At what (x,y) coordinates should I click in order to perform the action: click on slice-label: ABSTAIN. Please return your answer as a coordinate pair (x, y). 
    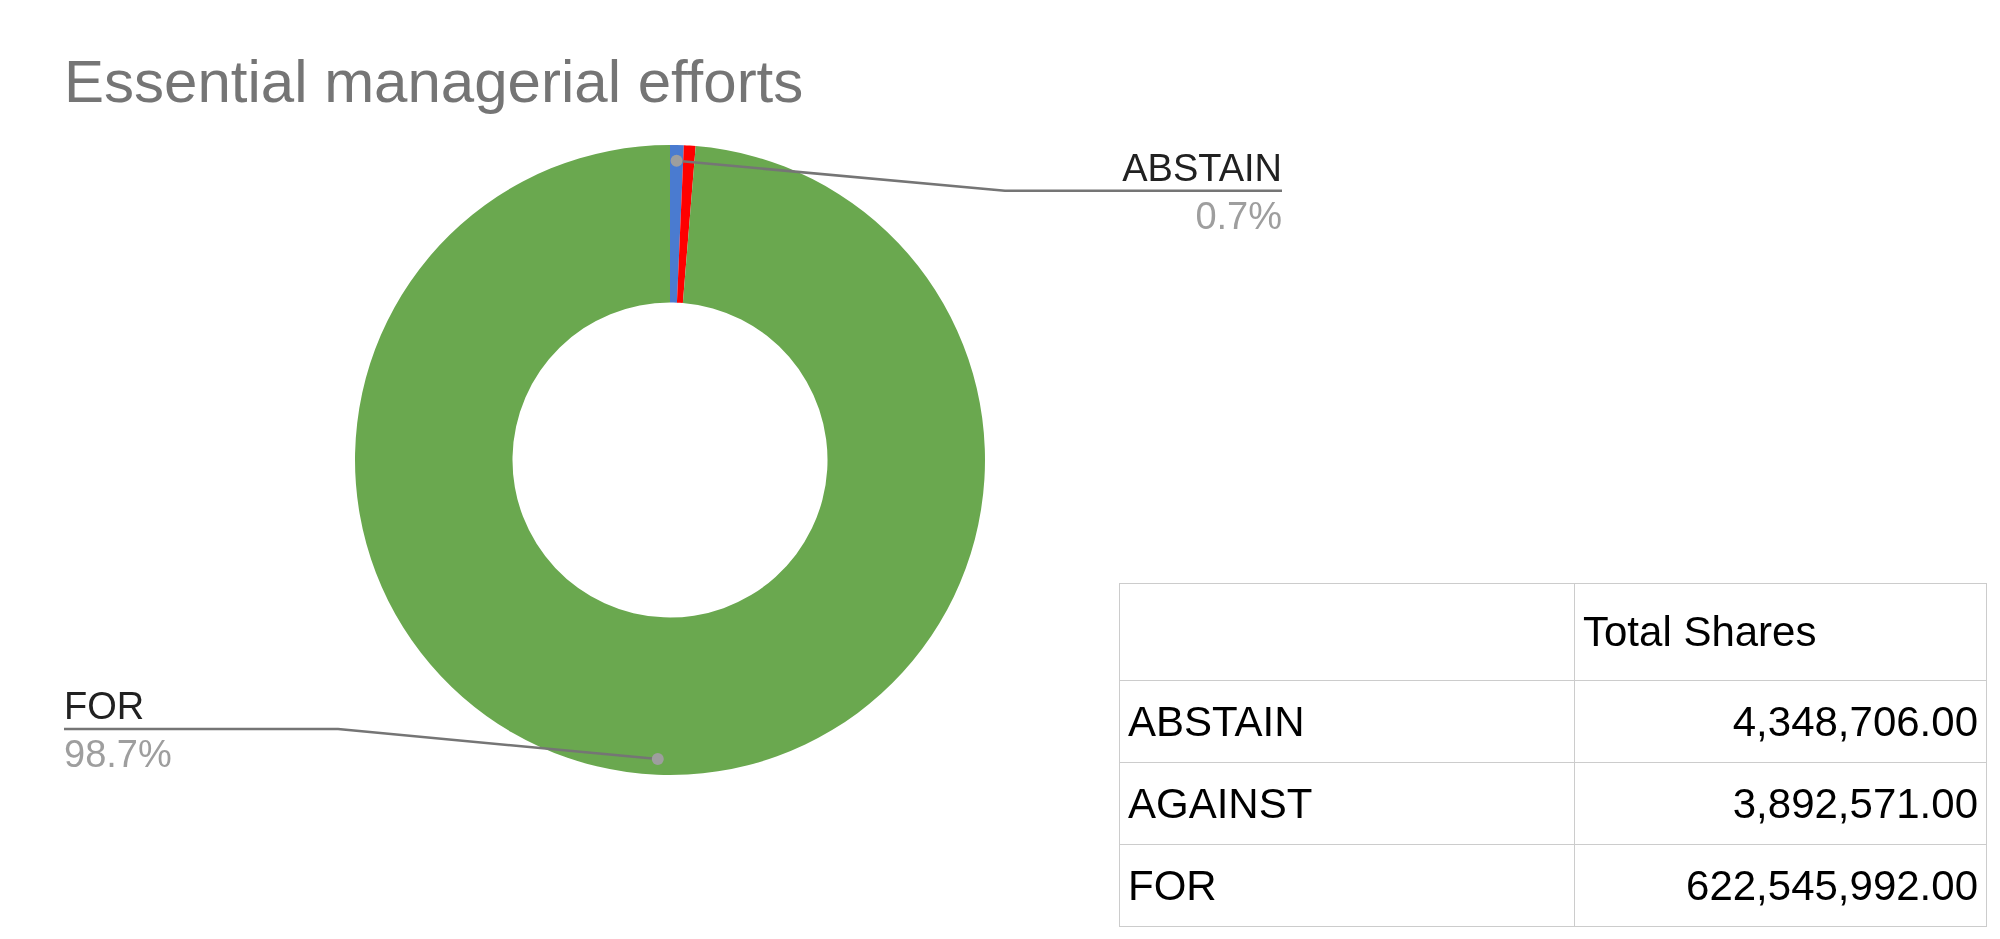
    Looking at the image, I should click on (1202, 167).